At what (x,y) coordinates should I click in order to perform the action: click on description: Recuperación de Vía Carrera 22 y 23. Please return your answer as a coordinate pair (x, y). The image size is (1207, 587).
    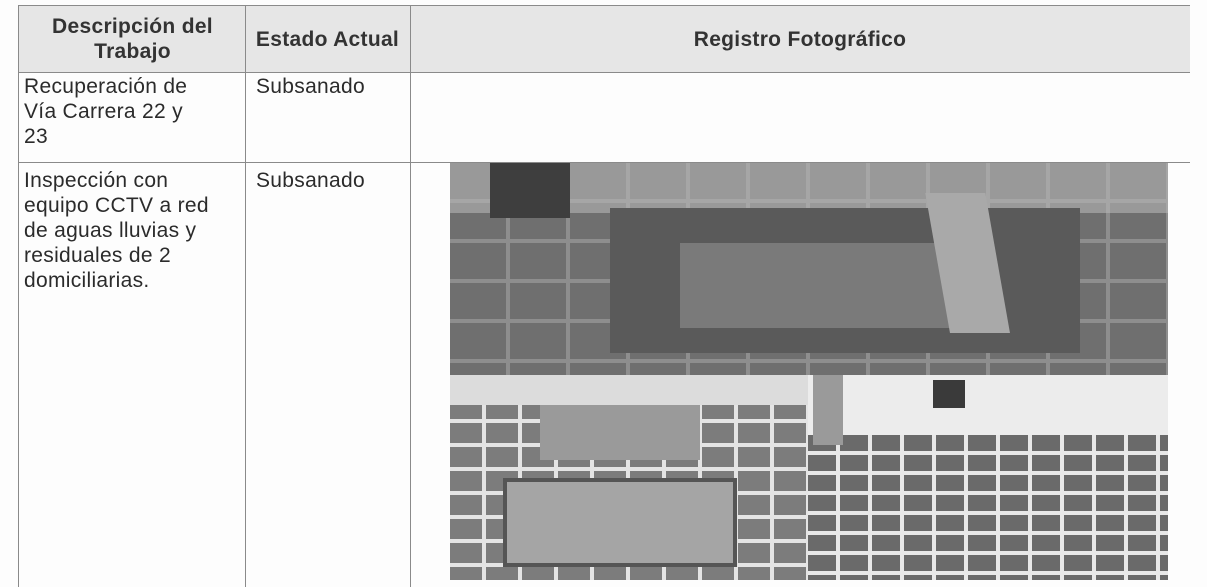
    Looking at the image, I should click on (106, 111).